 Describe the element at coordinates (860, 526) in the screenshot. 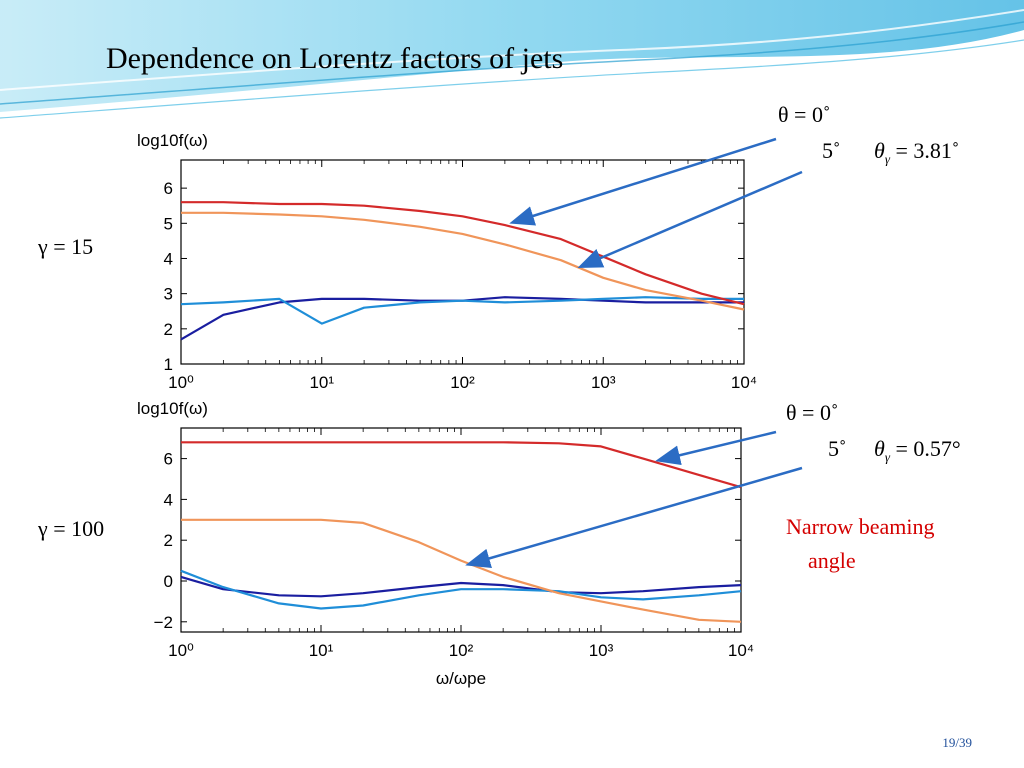

I see `narrow-beaming-line1: Narrow beaming` at that location.